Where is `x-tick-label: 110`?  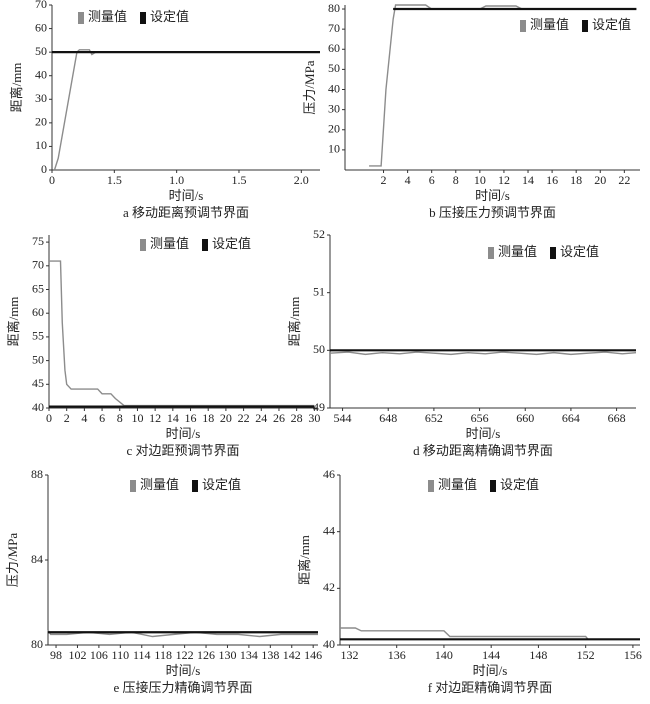 x-tick-label: 110 is located at coordinates (121, 655).